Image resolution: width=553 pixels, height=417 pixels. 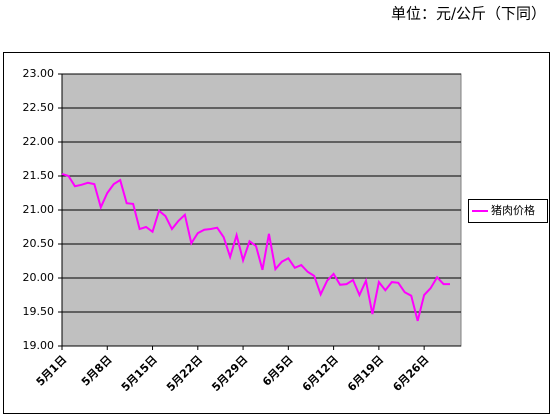 What do you see at coordinates (39, 107) in the screenshot?
I see `y-tick-label: 22.50` at bounding box center [39, 107].